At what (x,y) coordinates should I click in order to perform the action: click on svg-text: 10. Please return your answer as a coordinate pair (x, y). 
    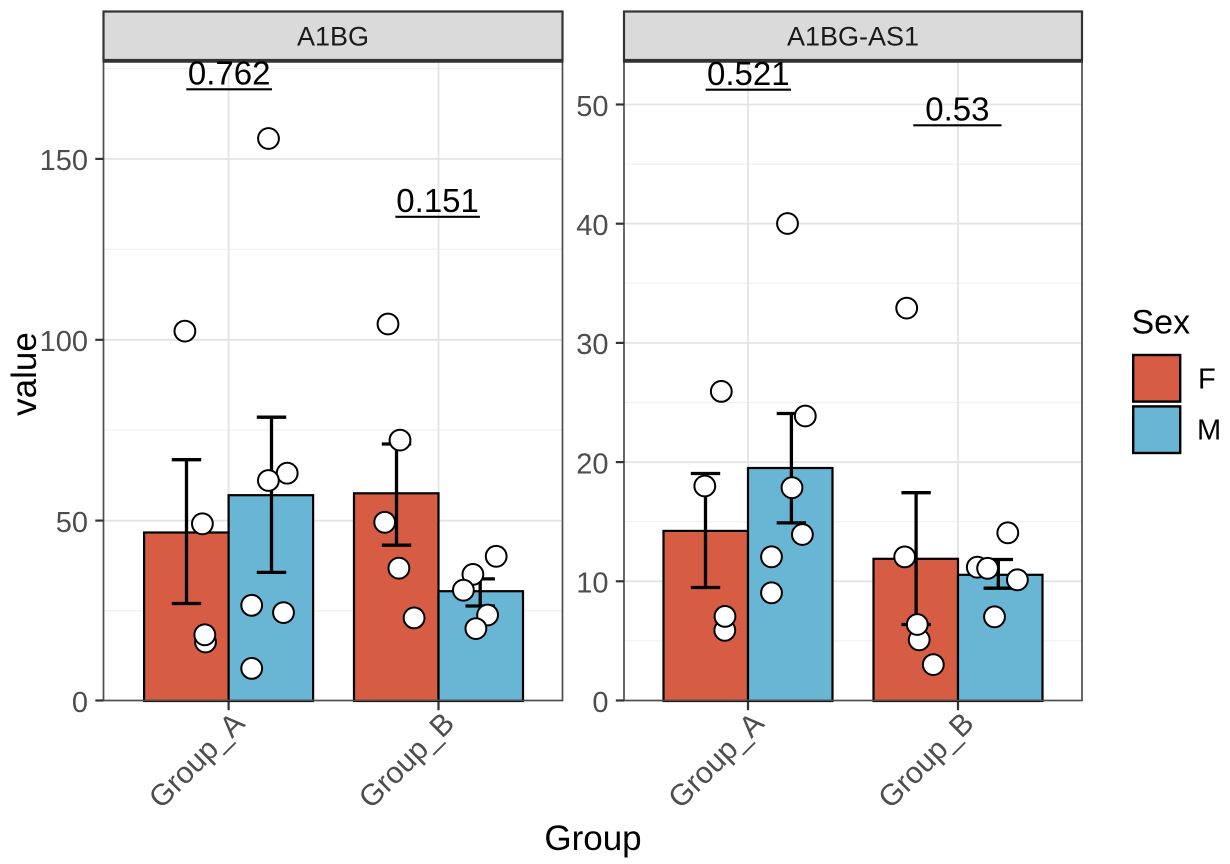
    Looking at the image, I should click on (592, 584).